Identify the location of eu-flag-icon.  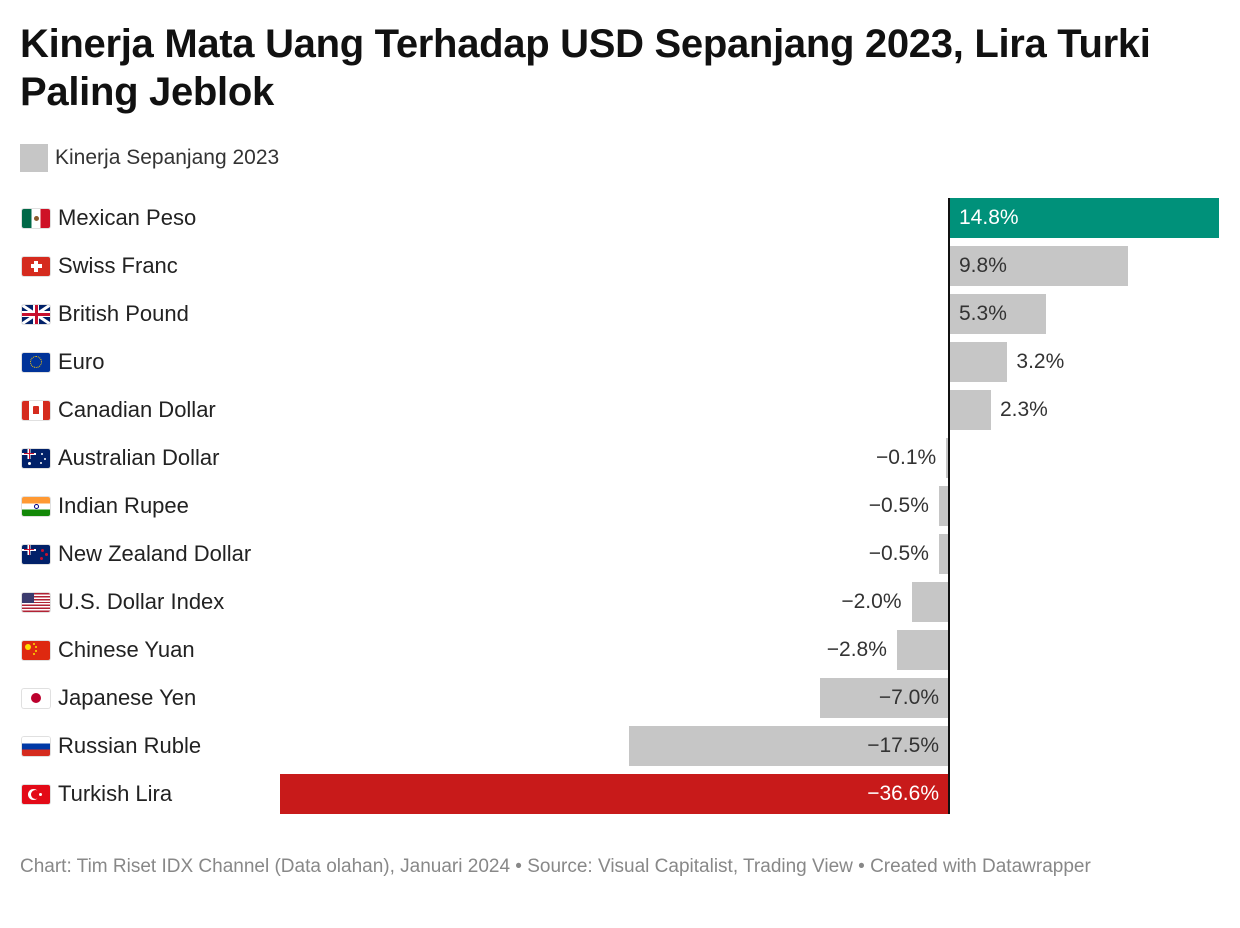
(36, 362).